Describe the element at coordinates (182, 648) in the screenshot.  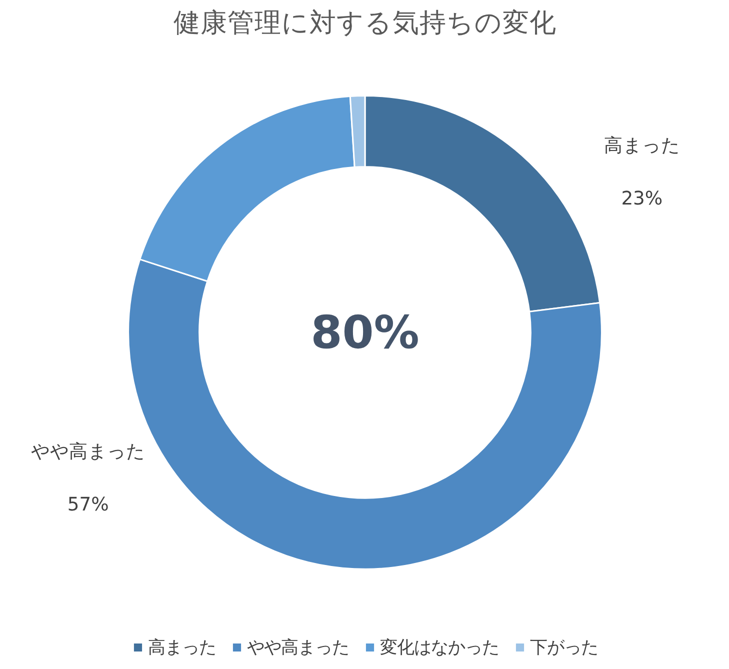
I see `legend-label: 高まった` at that location.